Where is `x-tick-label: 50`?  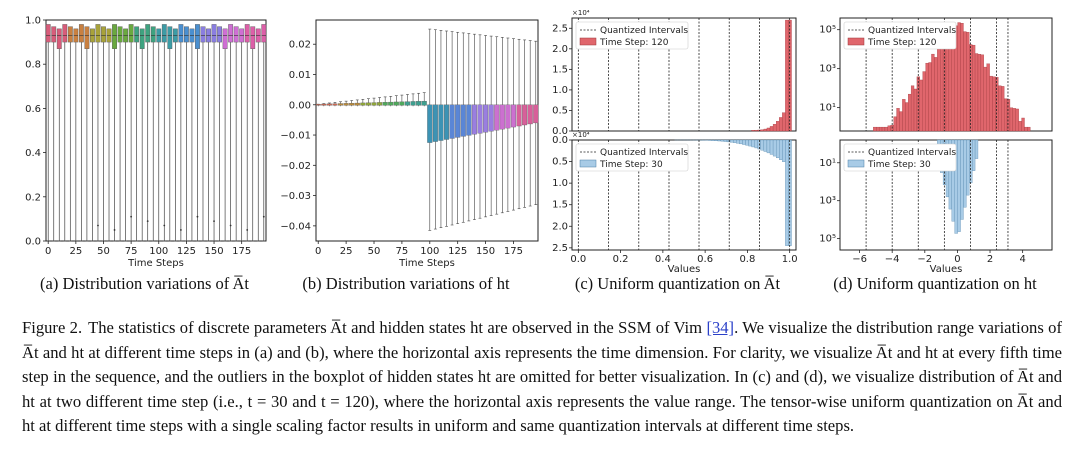
x-tick-label: 50 is located at coordinates (374, 251).